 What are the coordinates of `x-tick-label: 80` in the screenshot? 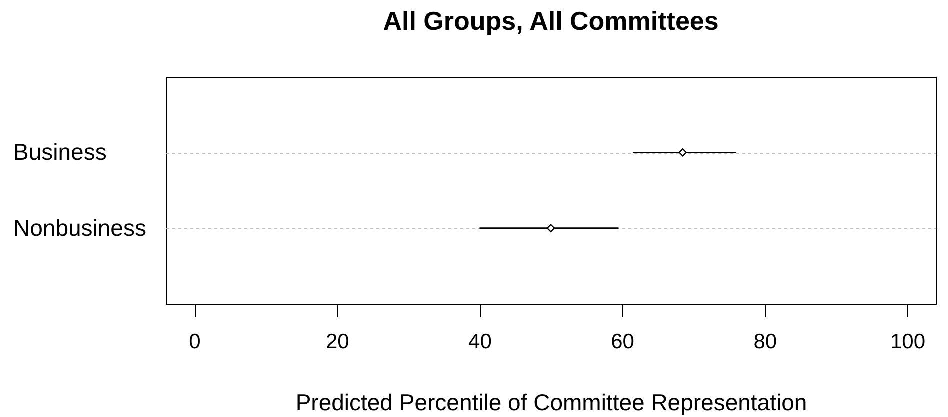 It's located at (766, 342).